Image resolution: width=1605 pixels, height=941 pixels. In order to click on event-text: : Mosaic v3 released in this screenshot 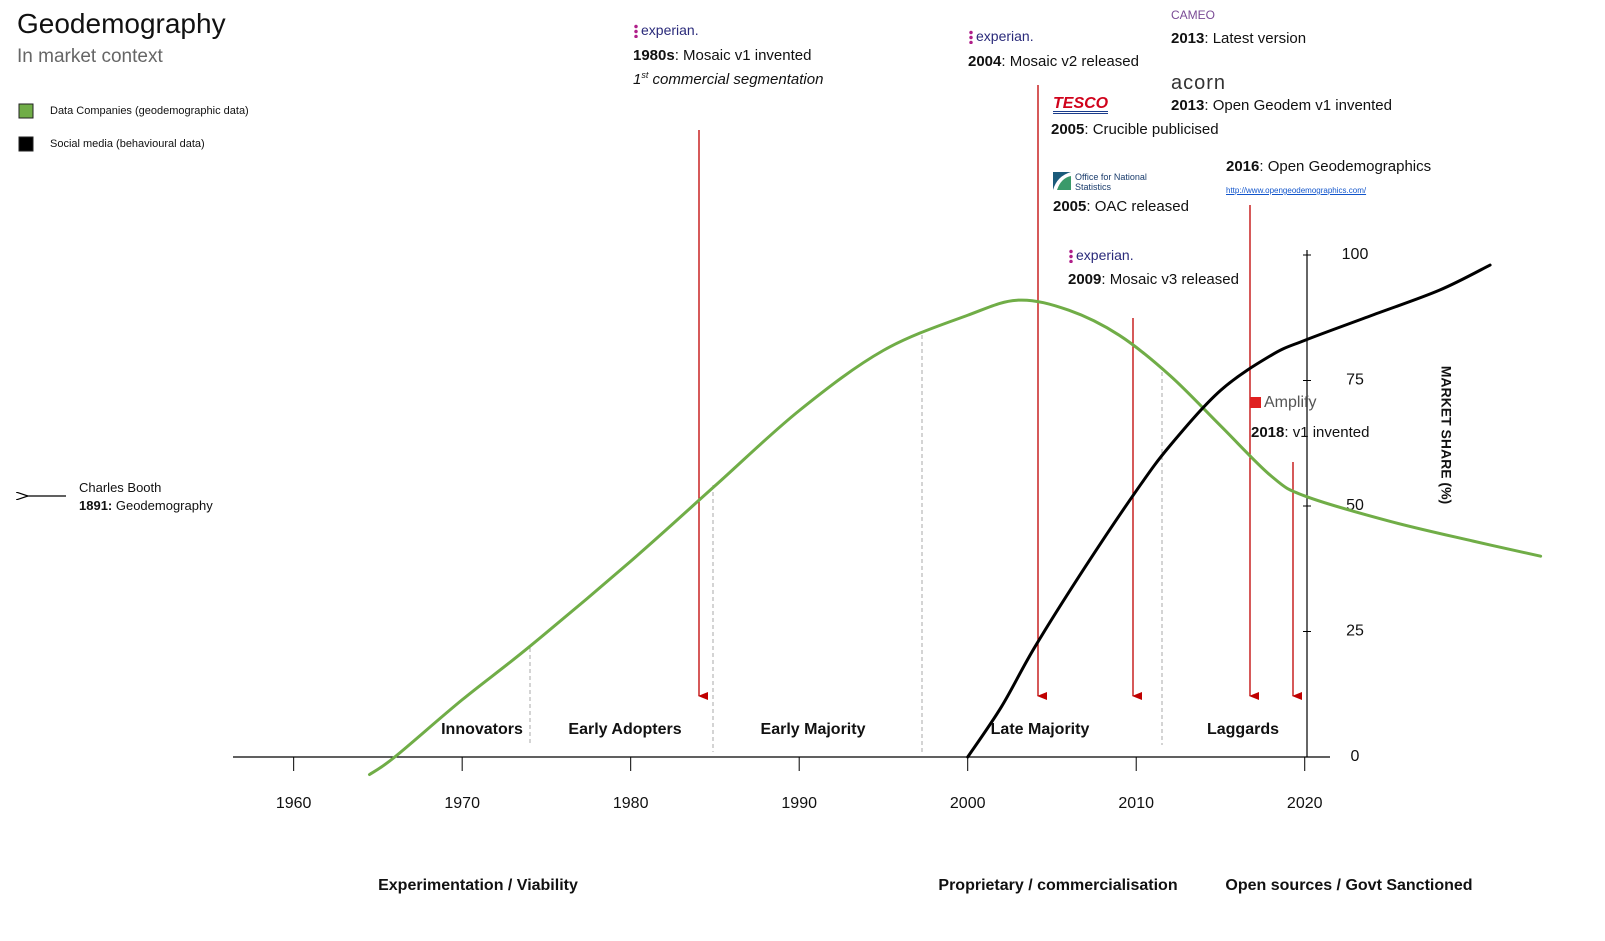, I will do `click(1170, 279)`.